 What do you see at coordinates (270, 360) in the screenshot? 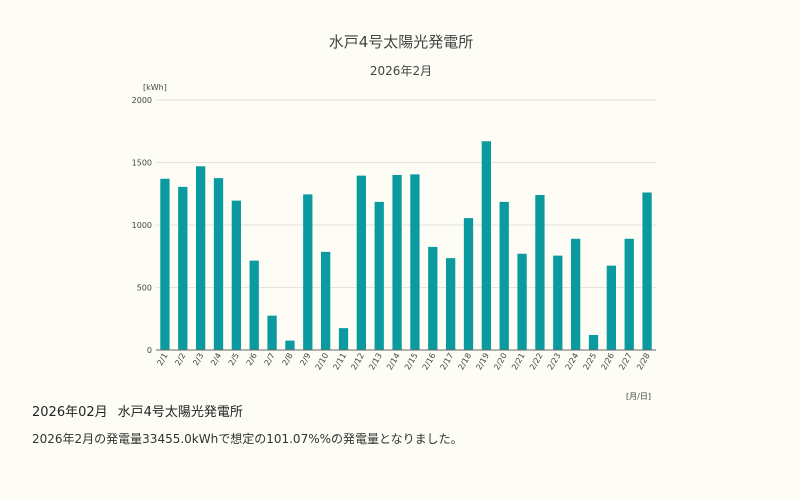
I see `x-tick-label: 2/7` at bounding box center [270, 360].